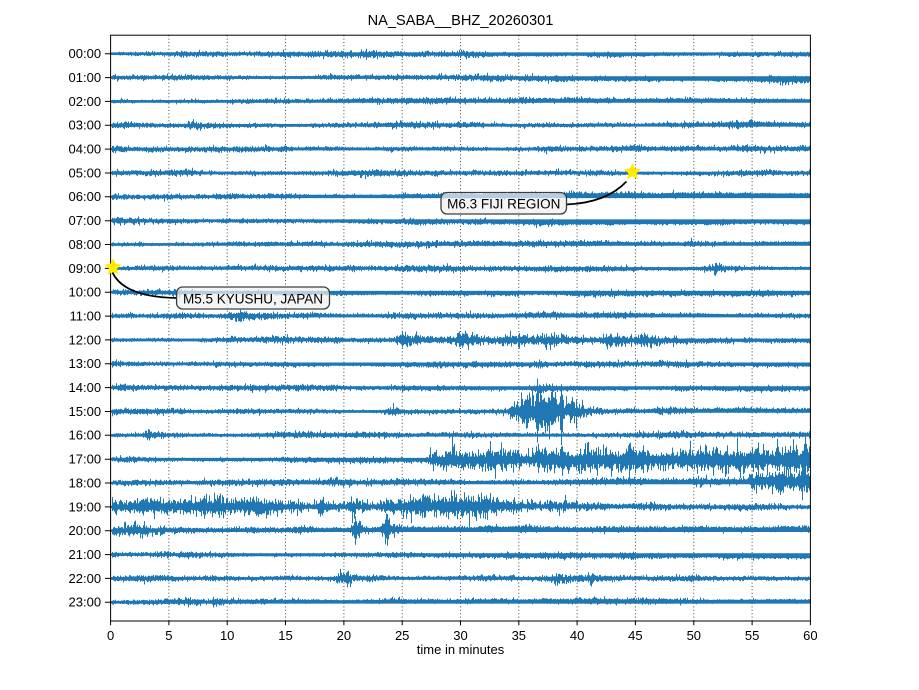 The image size is (919, 690). Describe the element at coordinates (253, 298) in the screenshot. I see `svg-text: M5.5 KYUSHU, JAPAN` at that location.